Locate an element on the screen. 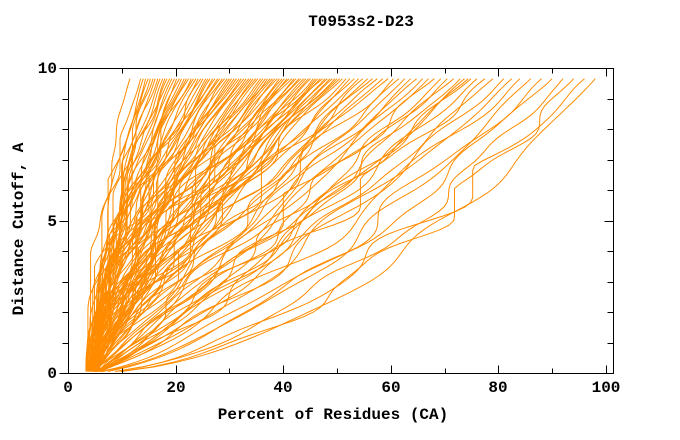 This screenshot has width=680, height=440. x-tick-label: 40 is located at coordinates (282, 388).